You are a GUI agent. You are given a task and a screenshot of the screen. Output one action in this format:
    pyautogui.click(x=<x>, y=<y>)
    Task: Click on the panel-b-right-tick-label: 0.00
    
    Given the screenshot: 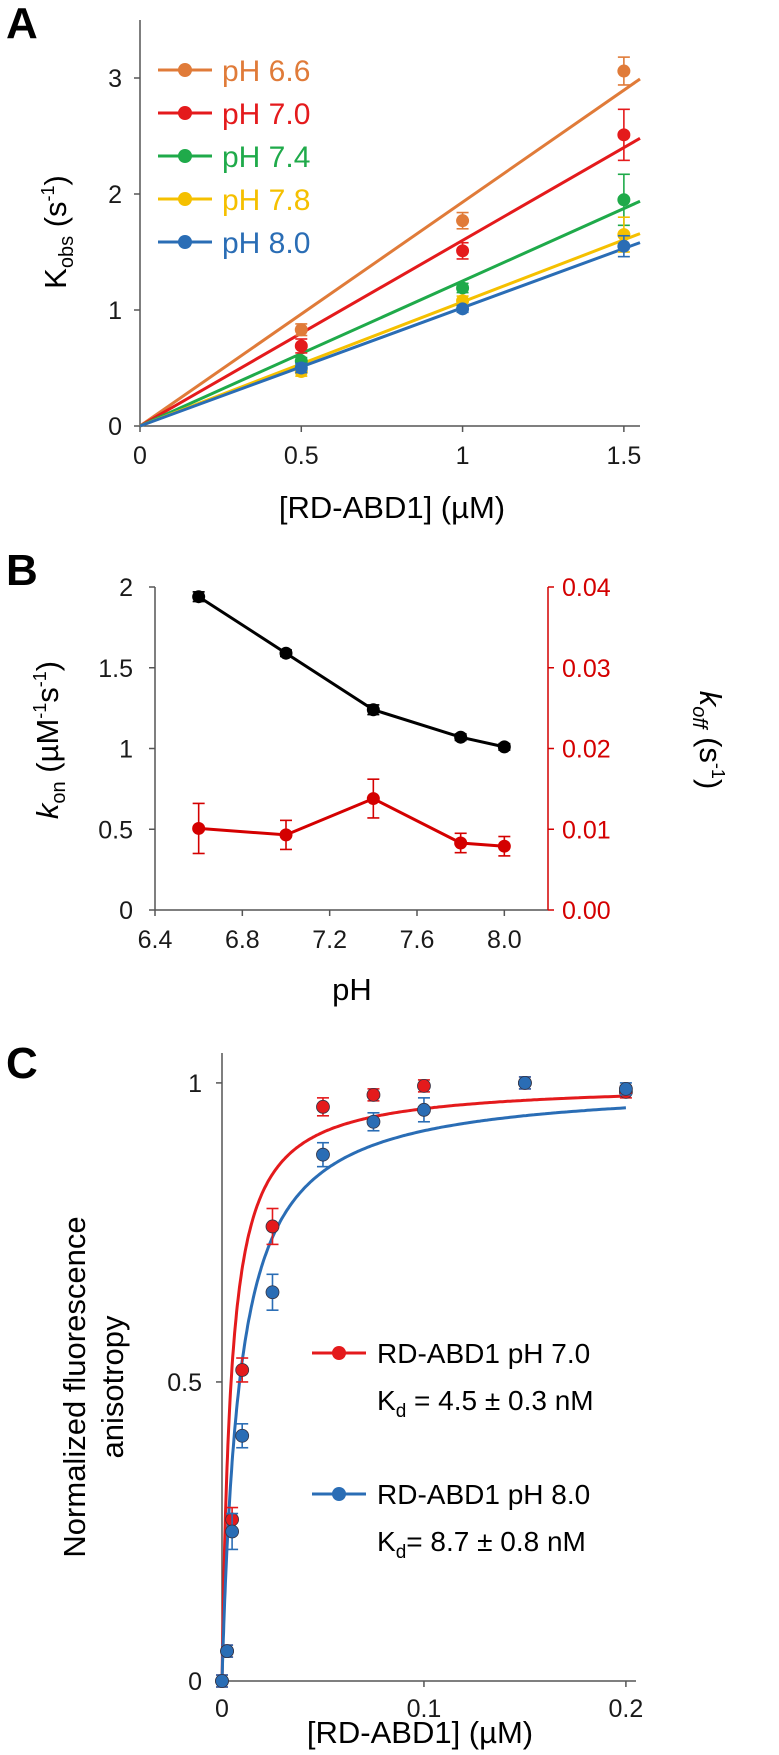 What is the action you would take?
    pyautogui.click(x=586, y=911)
    